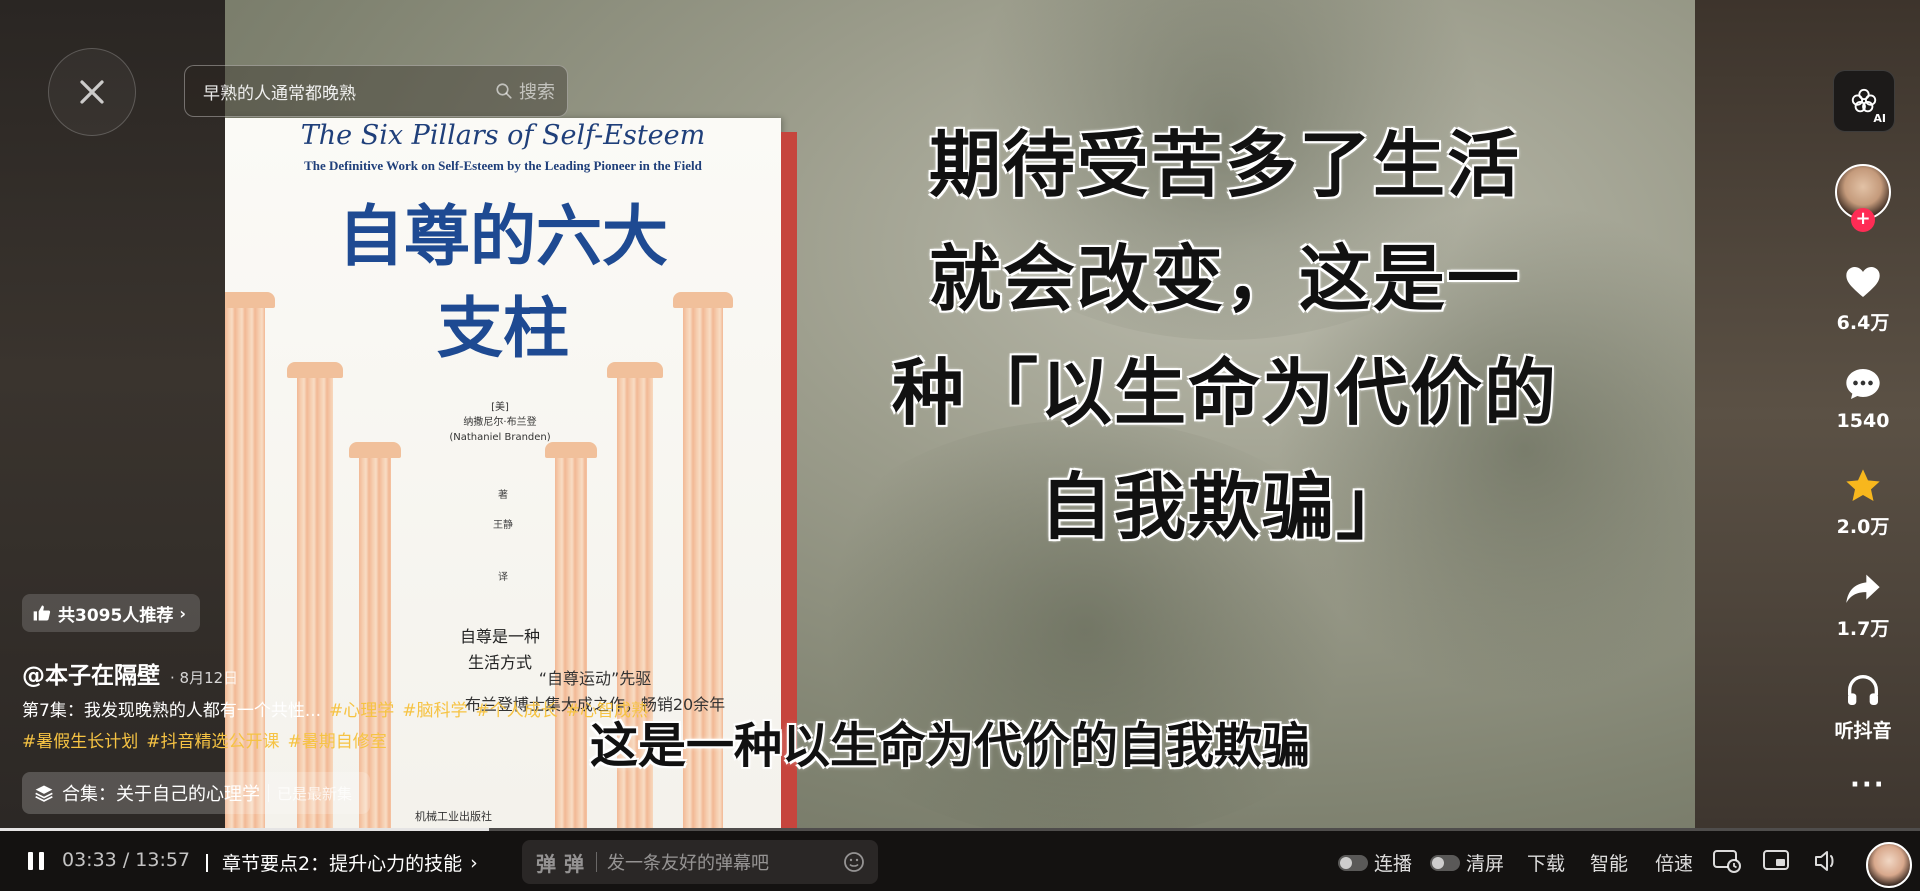 The width and height of the screenshot is (1920, 891). I want to click on hashtag: #暑假生长计划, so click(80, 742).